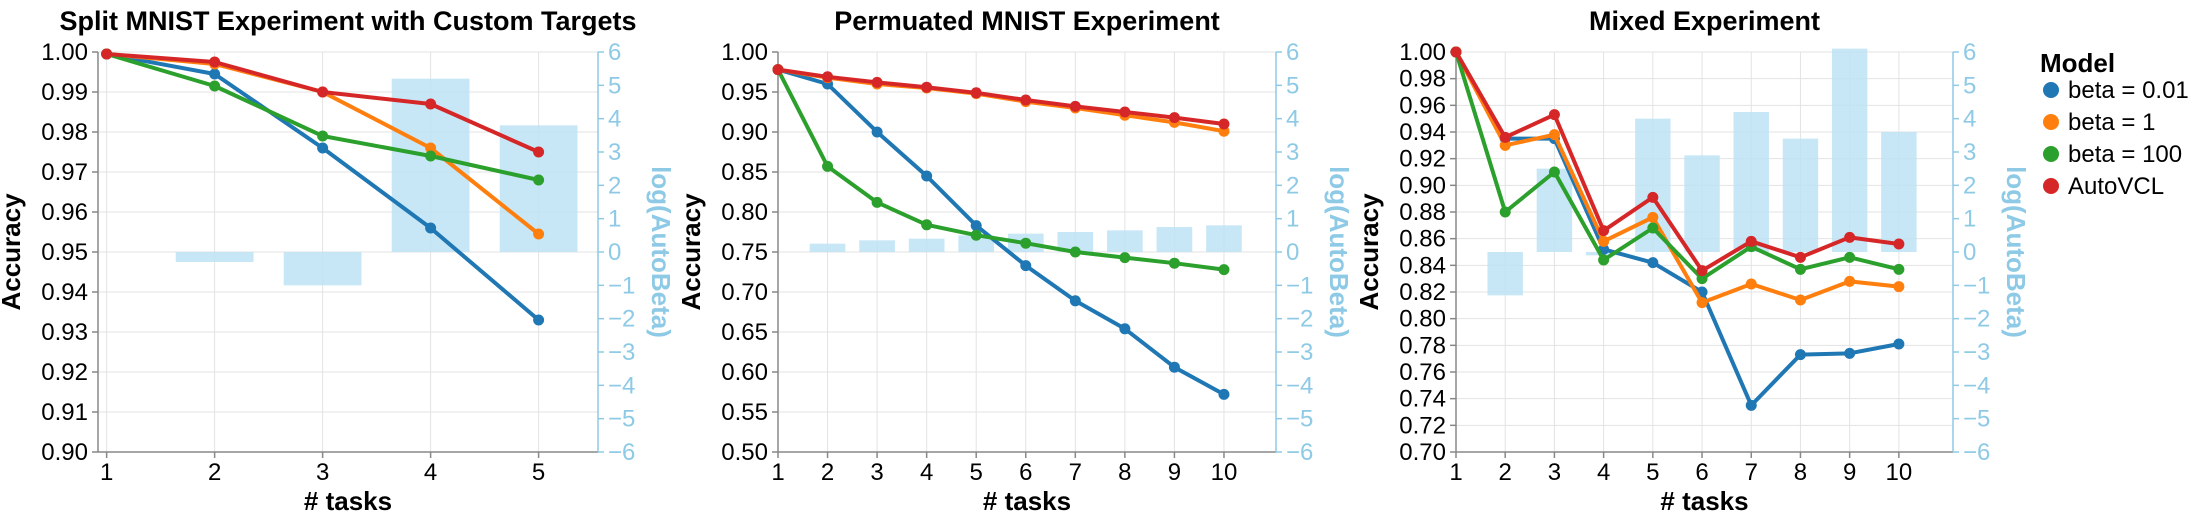  I want to click on y-tick-label: 0.74, so click(1422, 399).